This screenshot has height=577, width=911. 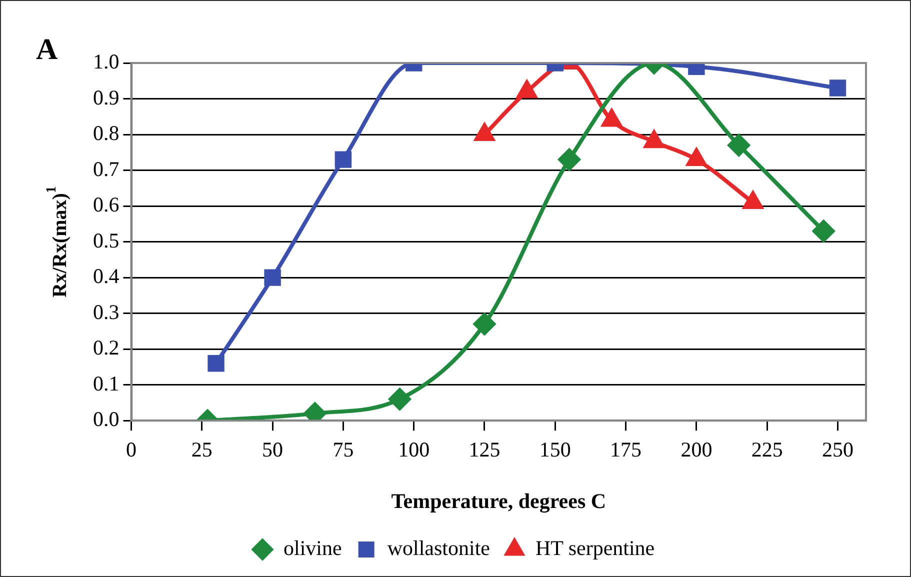 I want to click on legend-label: wollastonite, so click(x=438, y=548).